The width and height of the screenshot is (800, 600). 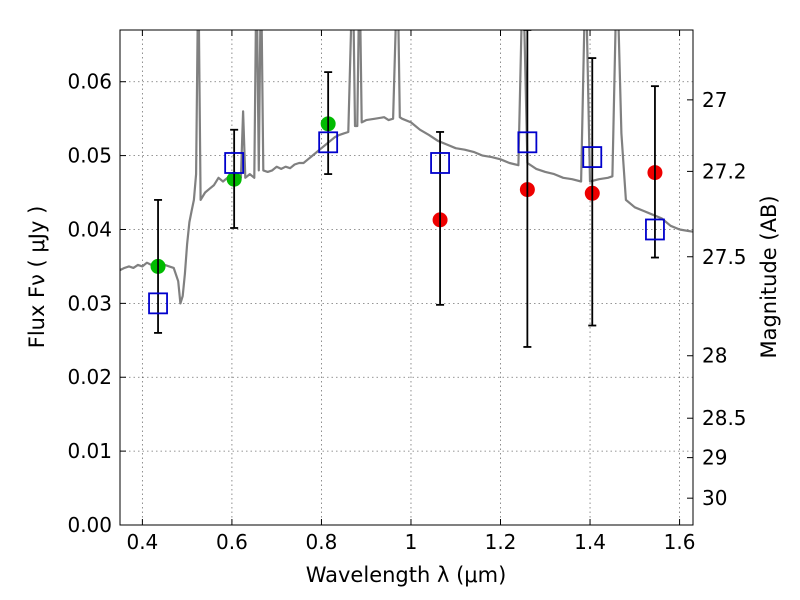 What do you see at coordinates (724, 418) in the screenshot?
I see `magnitude-tick-label: 28.5` at bounding box center [724, 418].